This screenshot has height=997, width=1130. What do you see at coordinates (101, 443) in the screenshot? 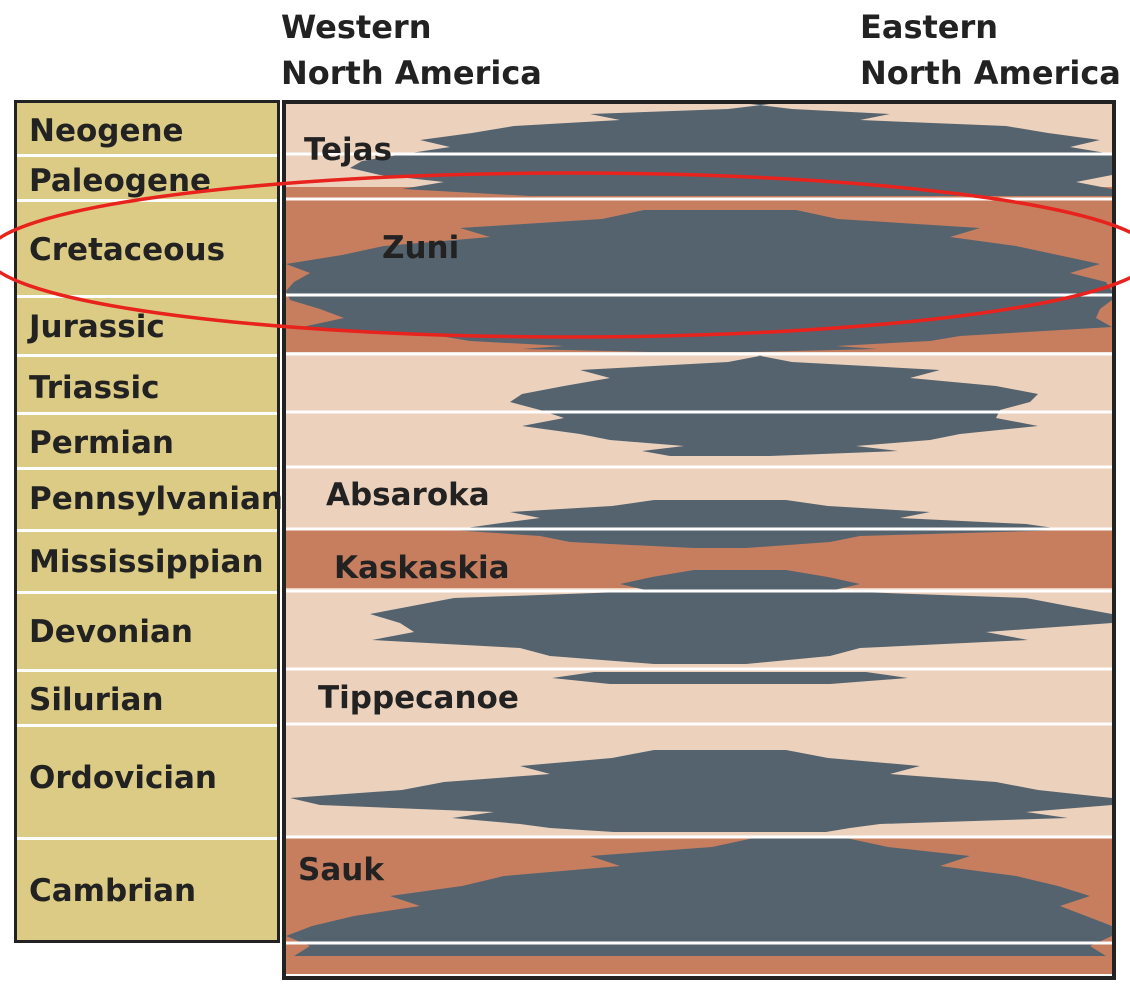
I see `period-label-permian: Permian` at bounding box center [101, 443].